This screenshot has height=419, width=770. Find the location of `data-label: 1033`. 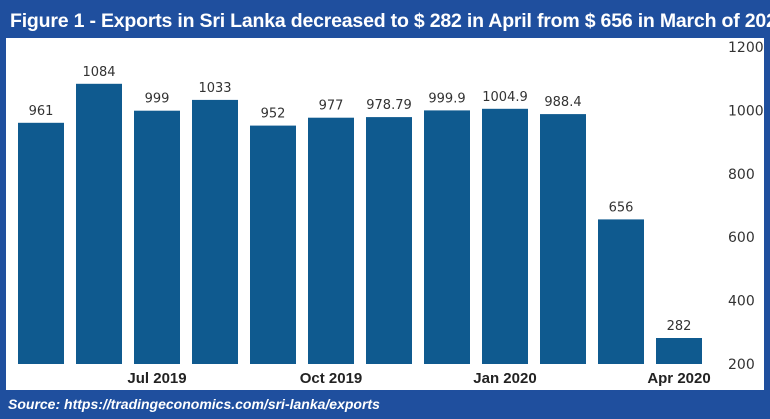

data-label: 1033 is located at coordinates (214, 88).